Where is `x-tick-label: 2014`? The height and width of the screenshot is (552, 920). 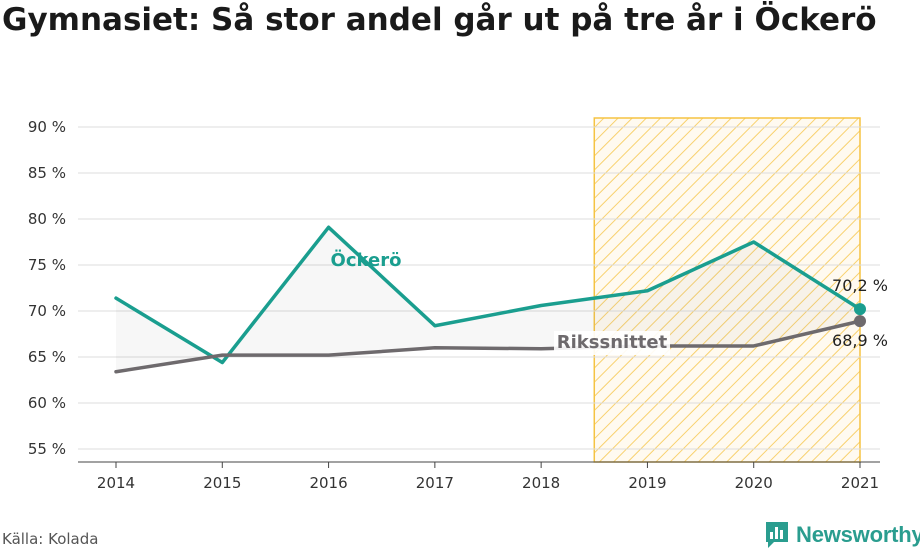
x-tick-label: 2014 is located at coordinates (116, 483).